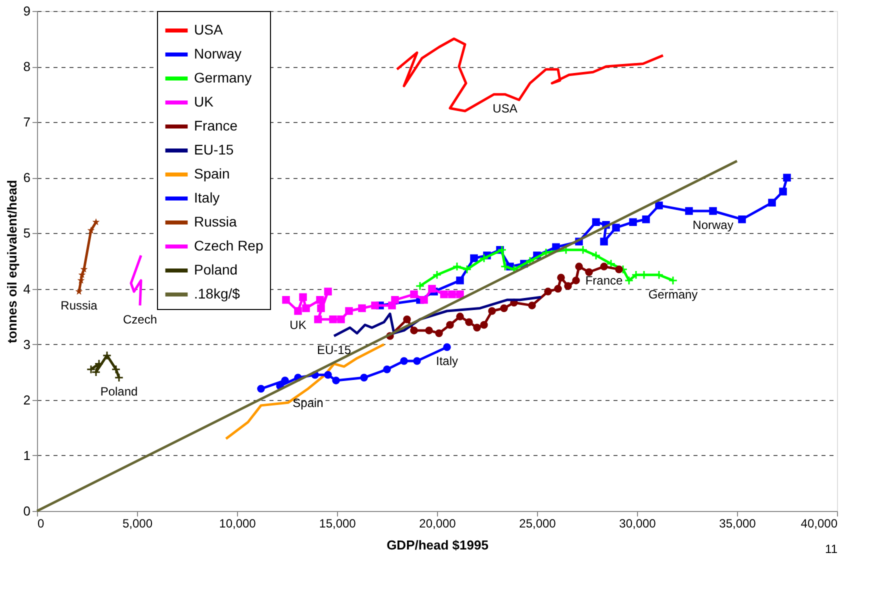  I want to click on y-tick-label: 7, so click(26, 122).